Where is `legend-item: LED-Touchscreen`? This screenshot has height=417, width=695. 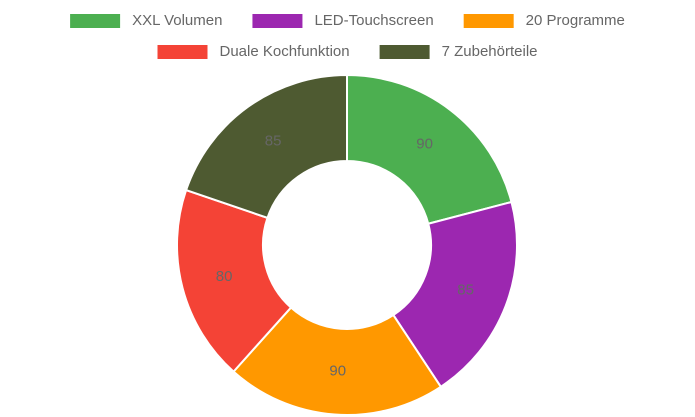
legend-item: LED-Touchscreen is located at coordinates (343, 20).